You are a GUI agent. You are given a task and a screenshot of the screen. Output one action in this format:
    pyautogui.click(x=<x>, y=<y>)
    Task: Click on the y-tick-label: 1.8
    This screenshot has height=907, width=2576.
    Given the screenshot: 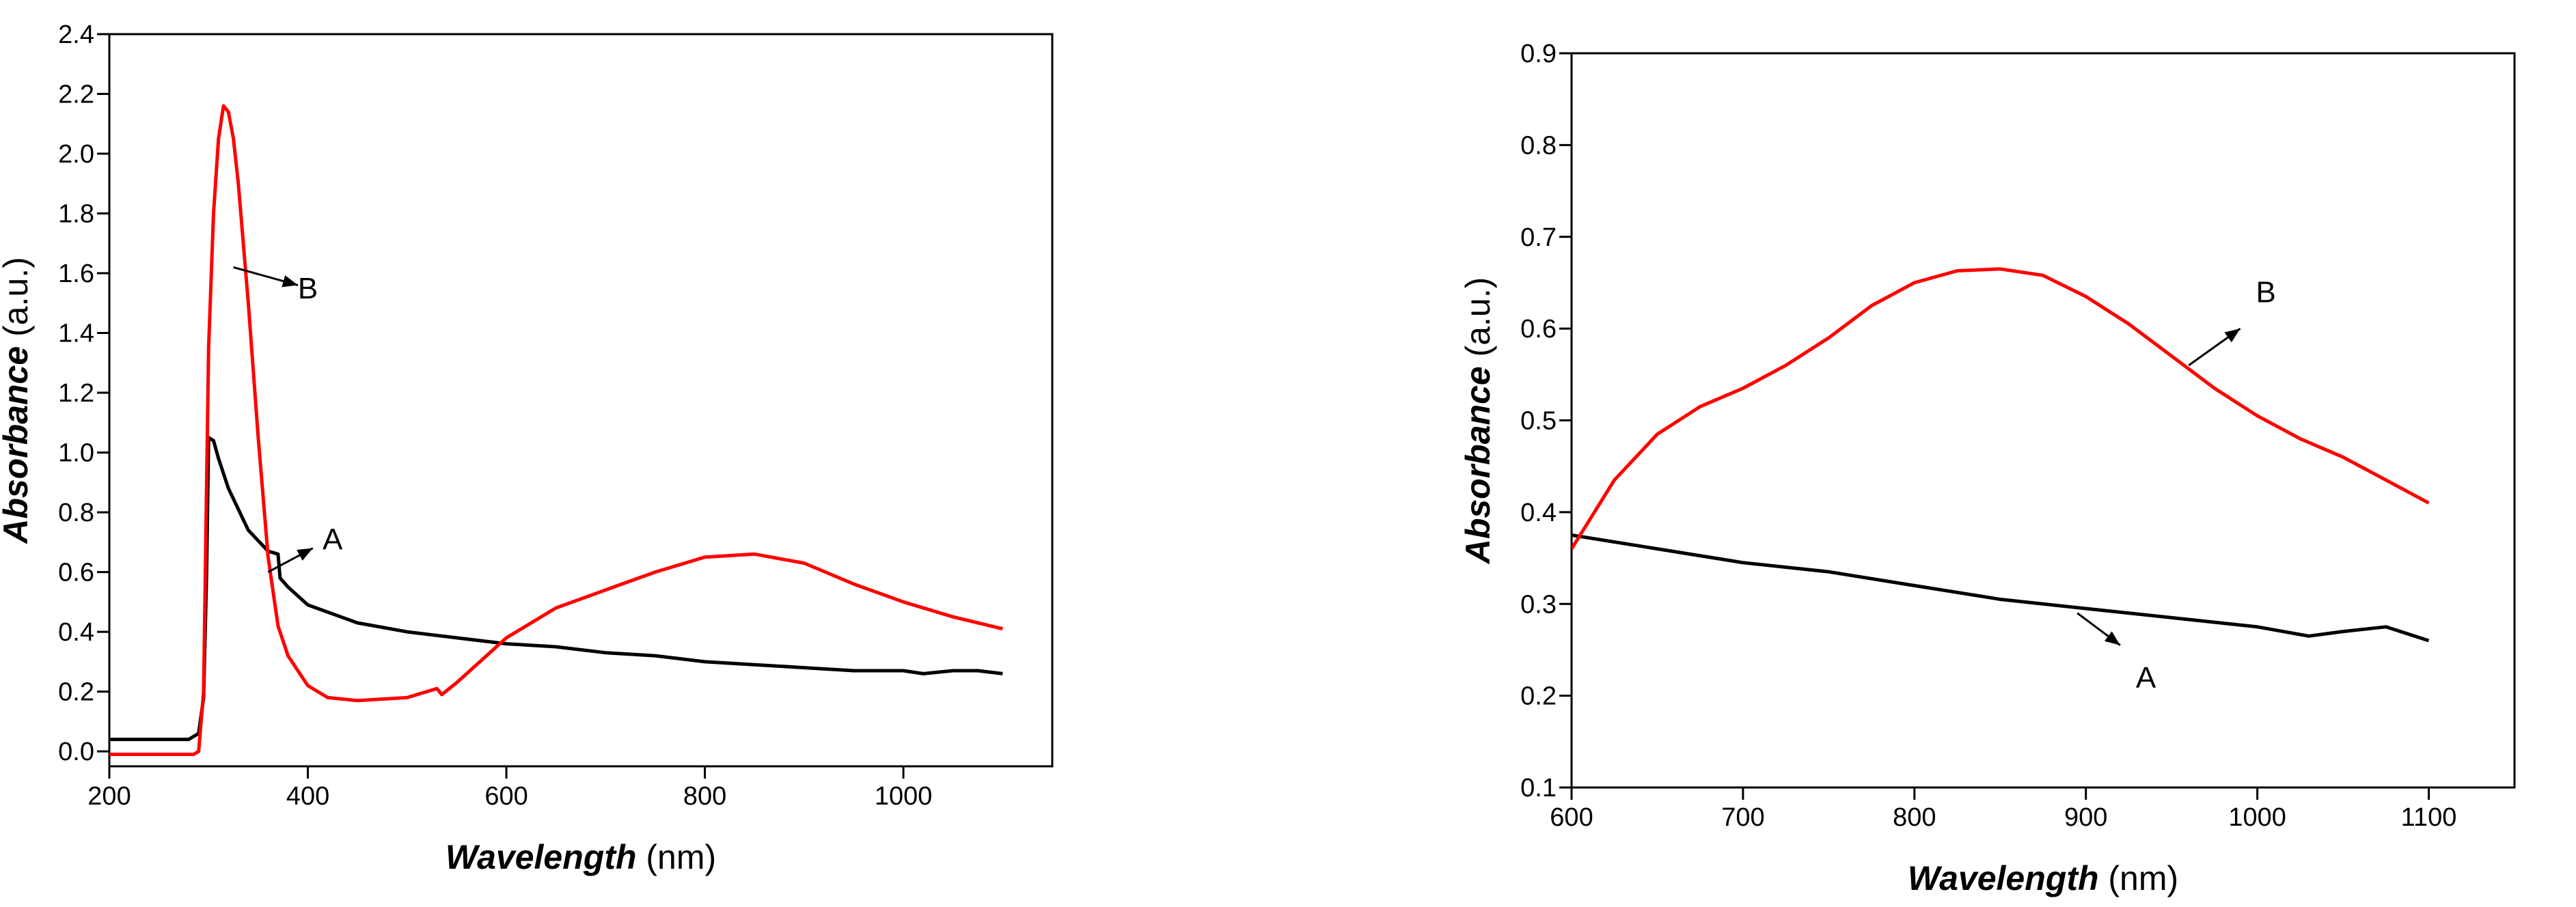 What is the action you would take?
    pyautogui.click(x=76, y=214)
    